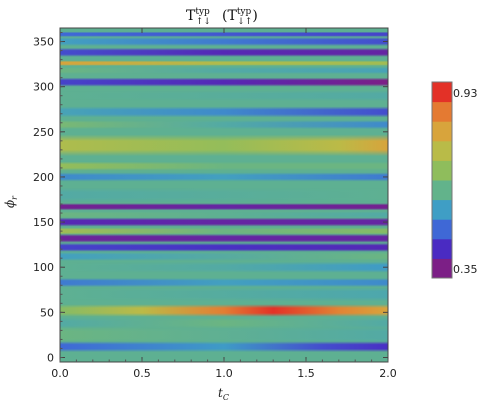  What do you see at coordinates (43, 132) in the screenshot?
I see `y-tick-label: 250` at bounding box center [43, 132].